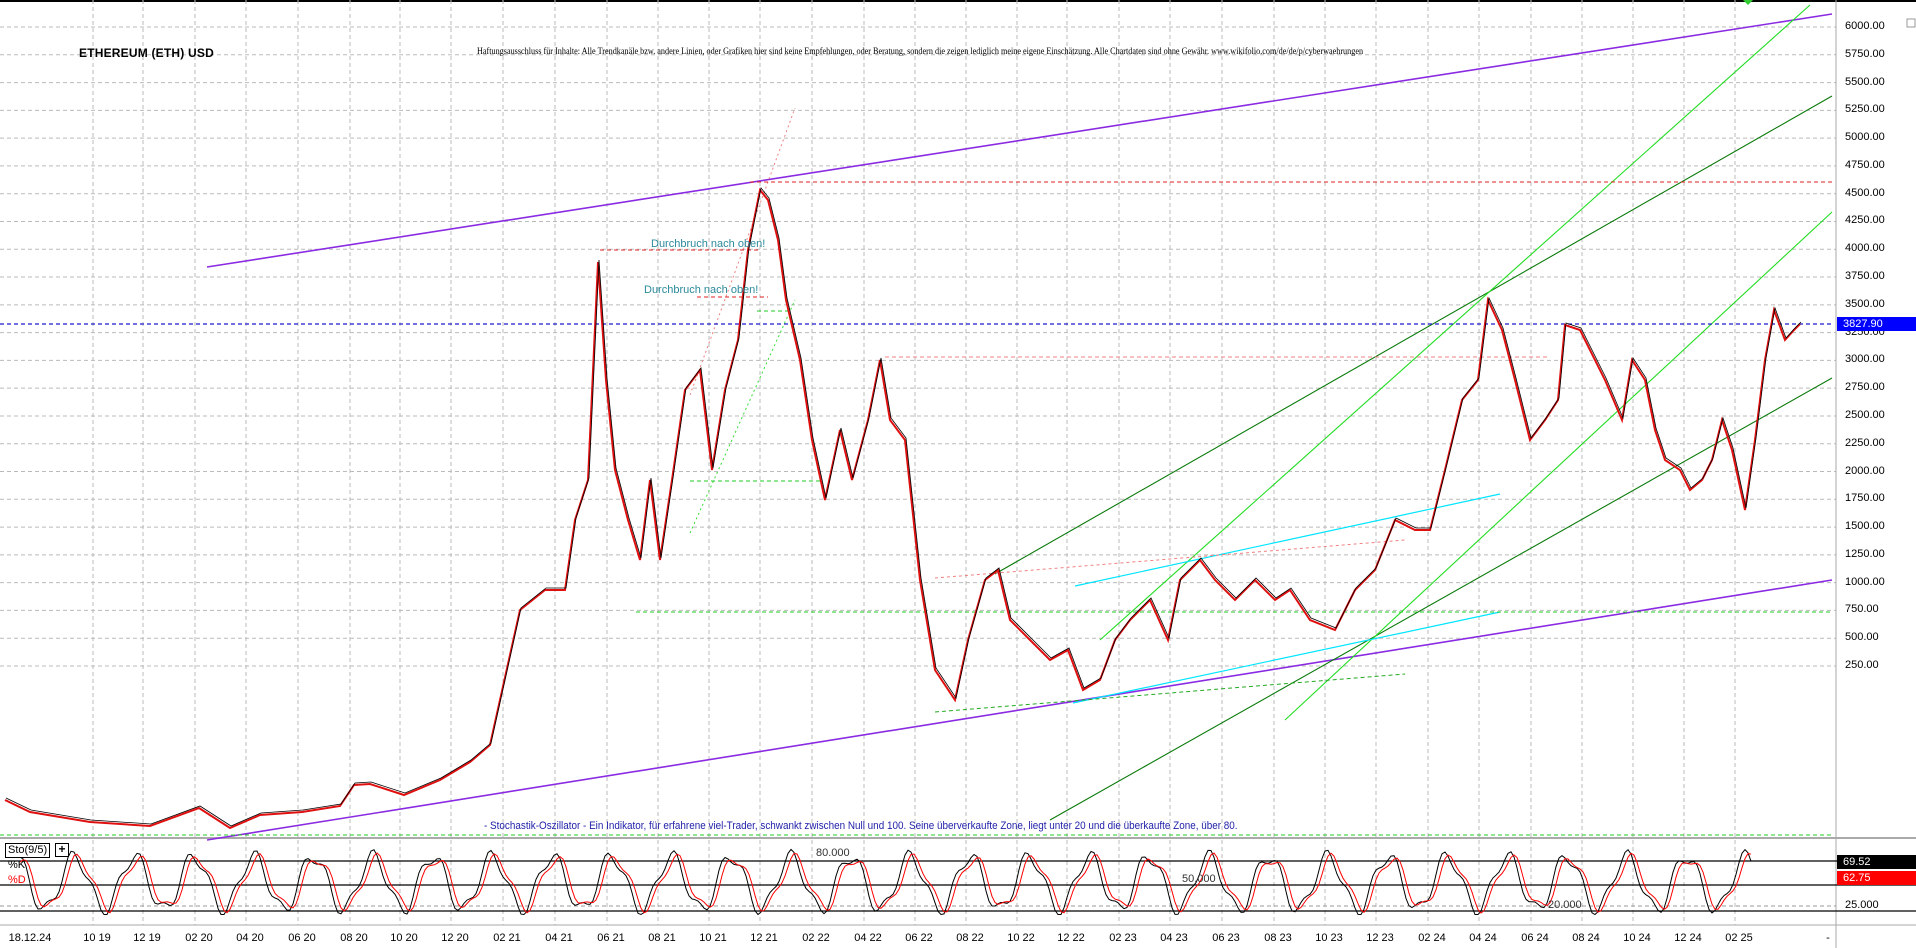  What do you see at coordinates (1170, 559) in the screenshot?
I see `pink-dashed-resistance-slope` at bounding box center [1170, 559].